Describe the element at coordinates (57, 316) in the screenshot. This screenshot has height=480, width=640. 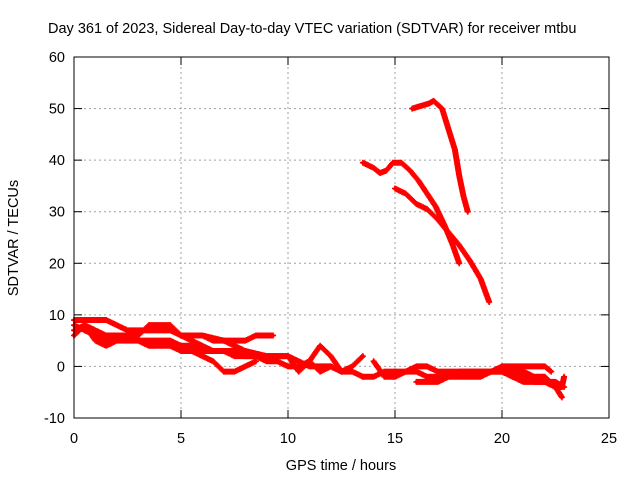
I see `y-tick-label: 10` at that location.